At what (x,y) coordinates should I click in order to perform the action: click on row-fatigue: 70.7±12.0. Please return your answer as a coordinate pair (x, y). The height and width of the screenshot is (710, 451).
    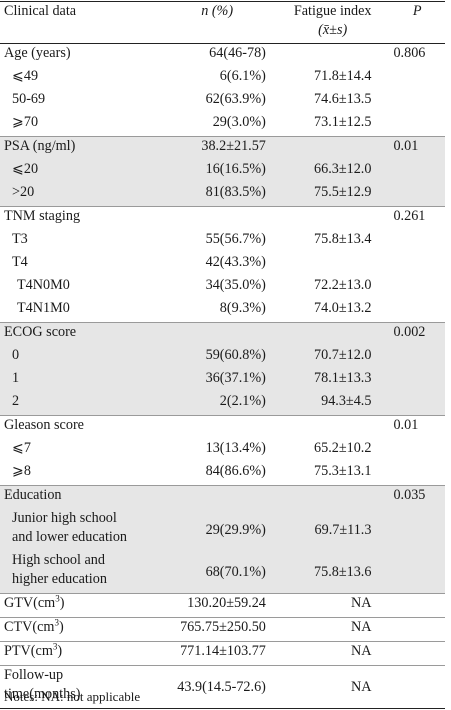
    Looking at the image, I should click on (332, 357).